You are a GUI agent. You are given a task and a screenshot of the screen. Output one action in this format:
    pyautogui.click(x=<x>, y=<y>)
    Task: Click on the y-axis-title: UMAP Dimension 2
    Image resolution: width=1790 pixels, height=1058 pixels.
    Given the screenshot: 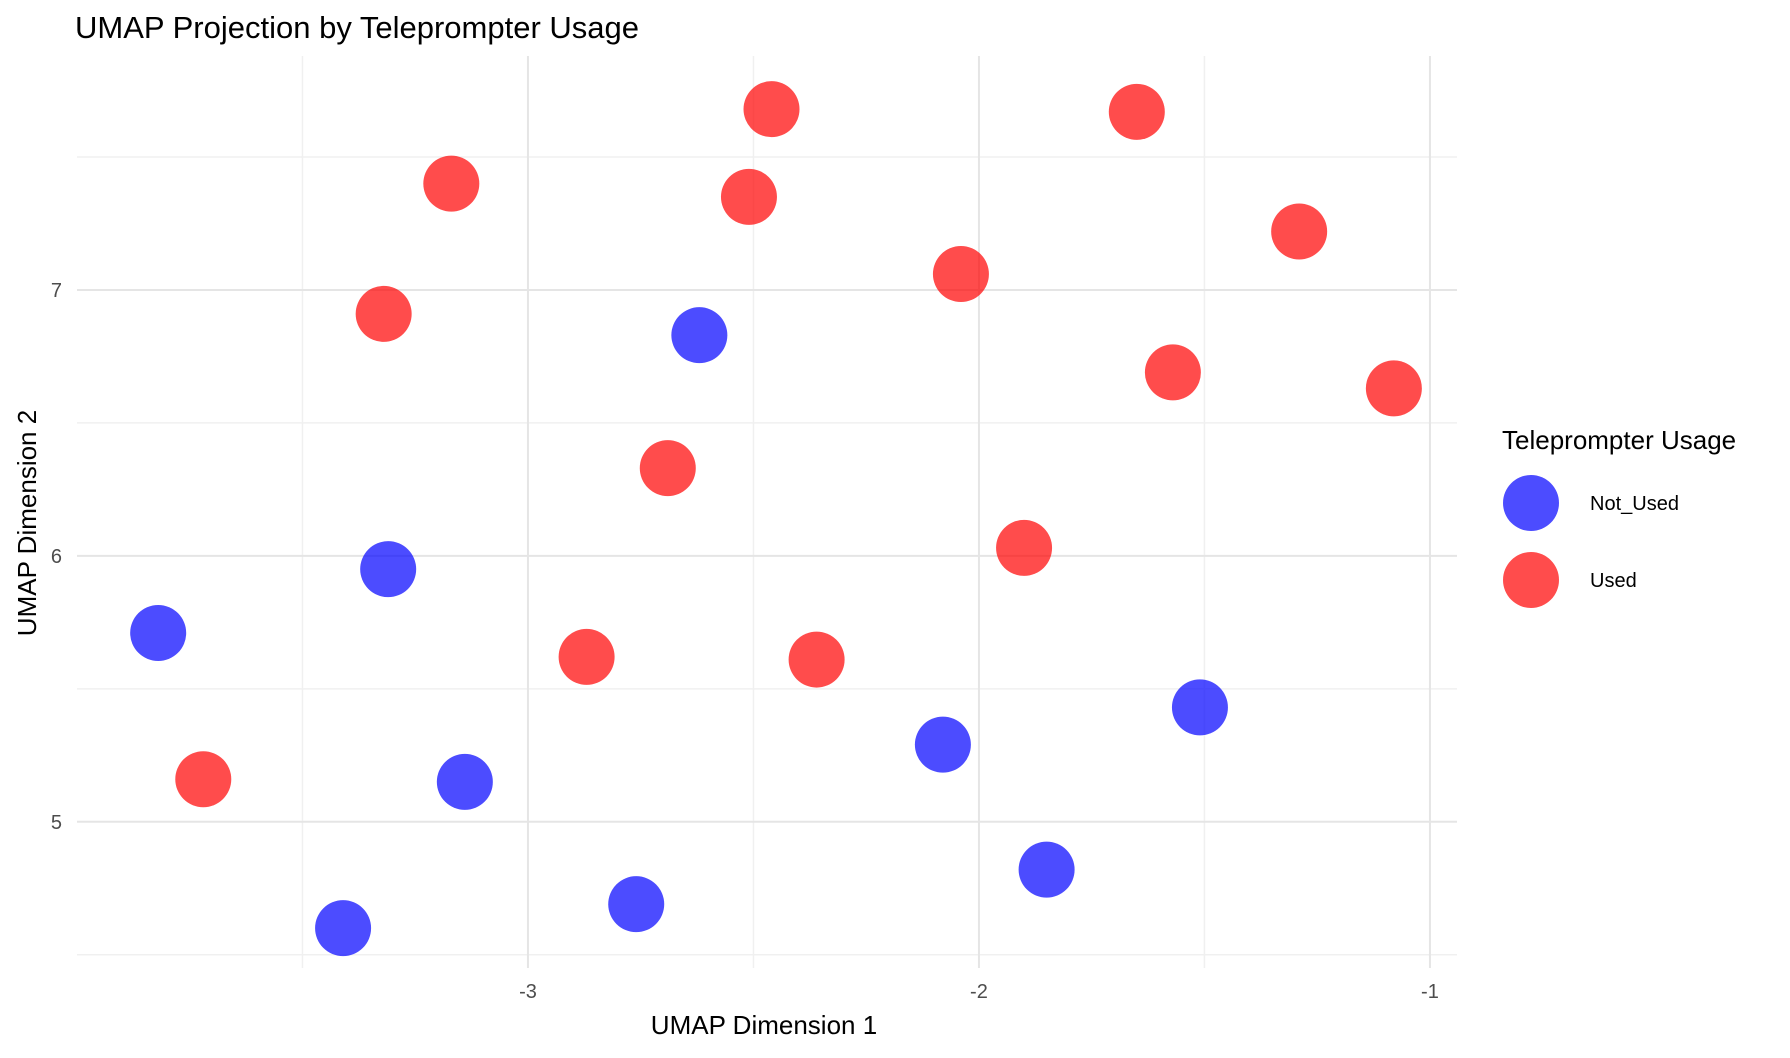 What is the action you would take?
    pyautogui.click(x=27, y=523)
    